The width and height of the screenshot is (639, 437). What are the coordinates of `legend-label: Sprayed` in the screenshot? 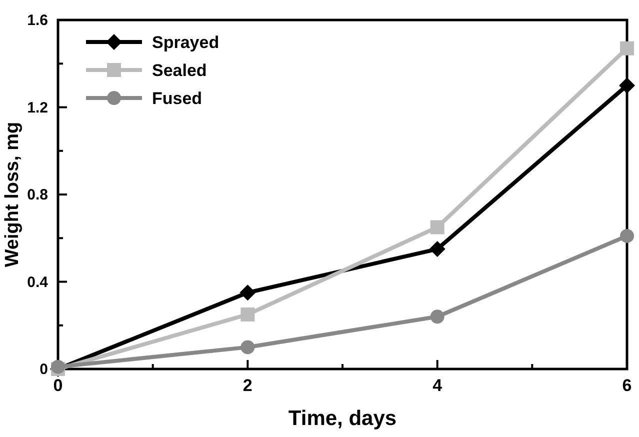 It's located at (186, 42).